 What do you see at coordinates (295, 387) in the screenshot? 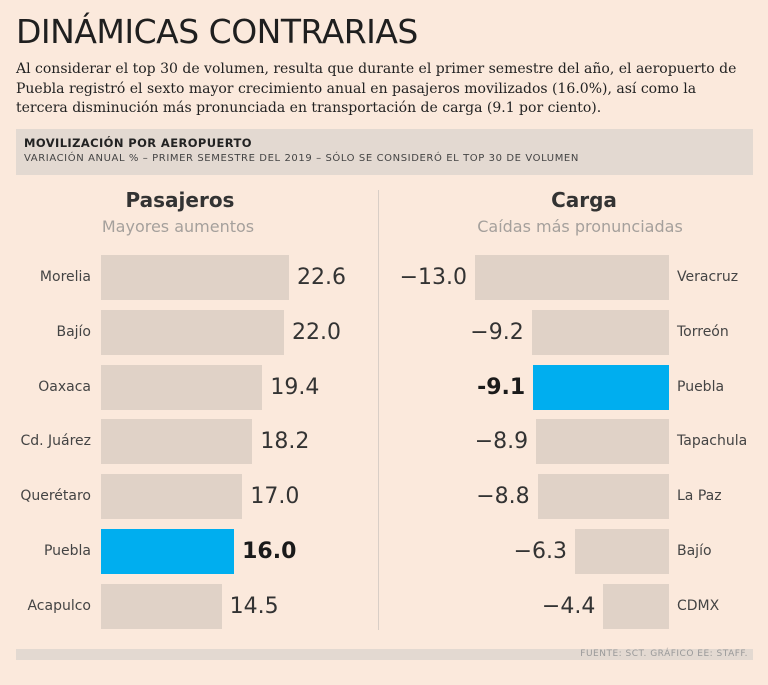
I see `pasajeros-value-label: 19.4` at bounding box center [295, 387].